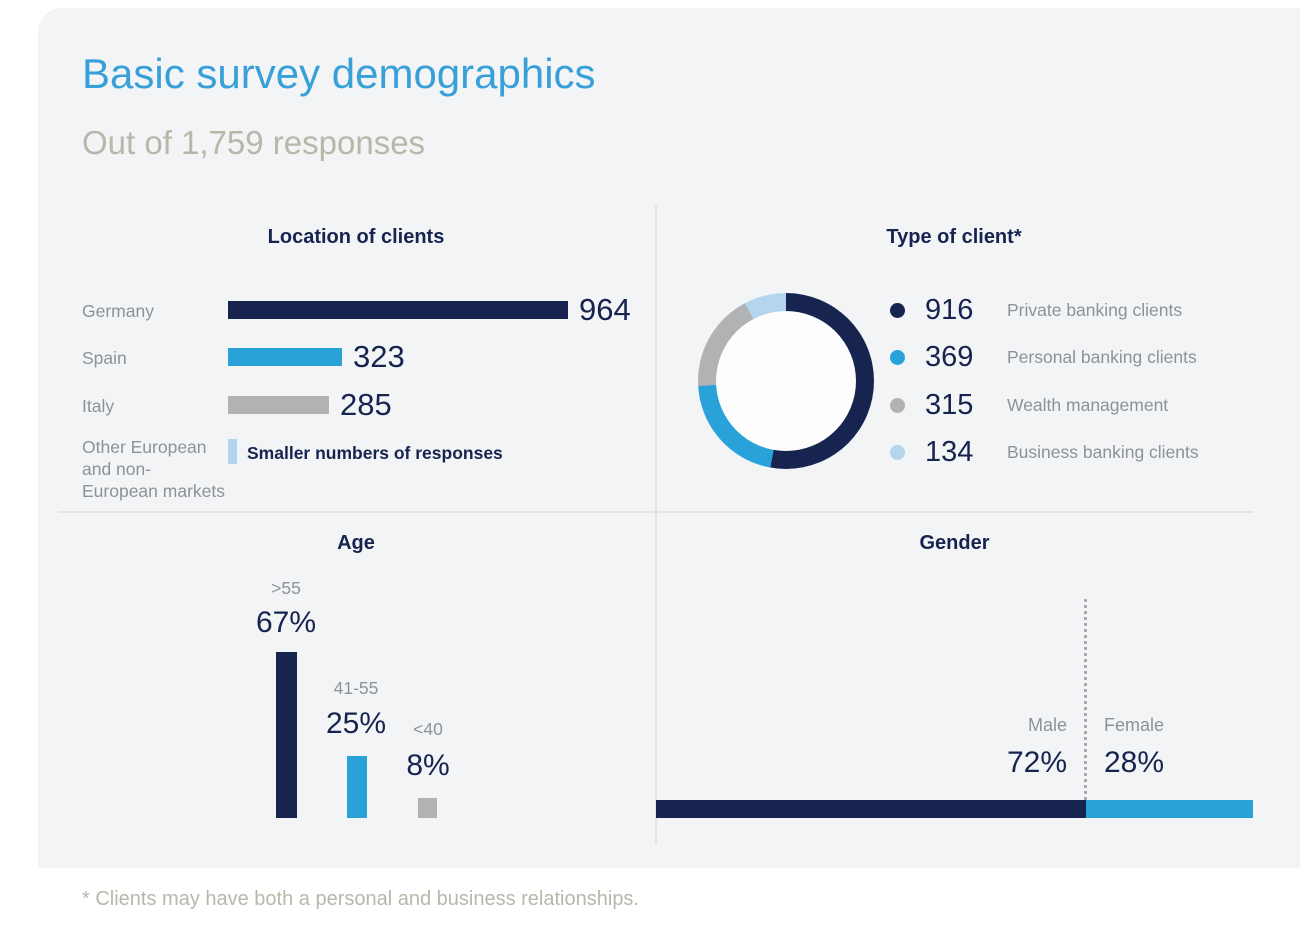 This screenshot has width=1300, height=950. What do you see at coordinates (605, 309) in the screenshot?
I see `germany-value: 964` at bounding box center [605, 309].